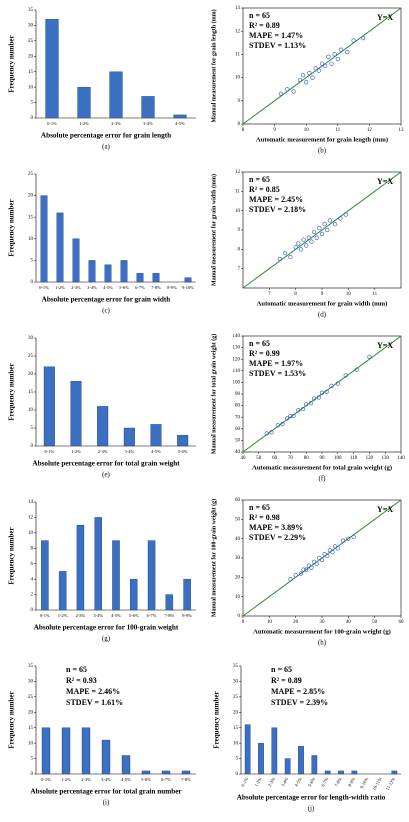 The image size is (409, 822). What do you see at coordinates (264, 353) in the screenshot?
I see `annotation: R² = 0.99` at bounding box center [264, 353].